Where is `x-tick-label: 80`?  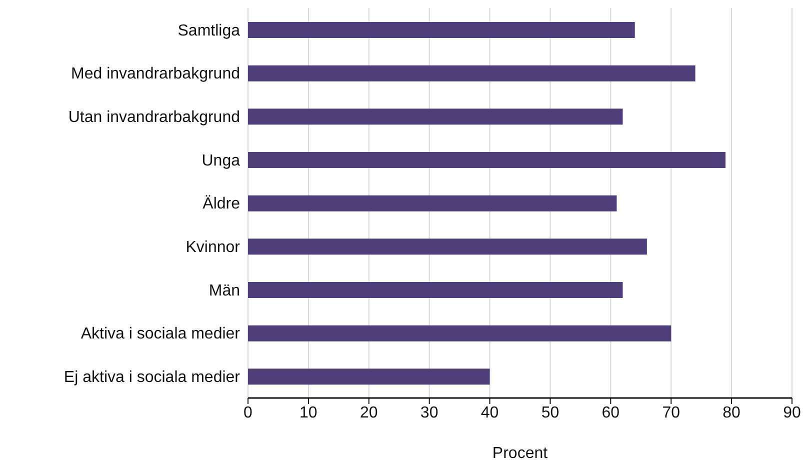
x-tick-label: 80 is located at coordinates (731, 413).